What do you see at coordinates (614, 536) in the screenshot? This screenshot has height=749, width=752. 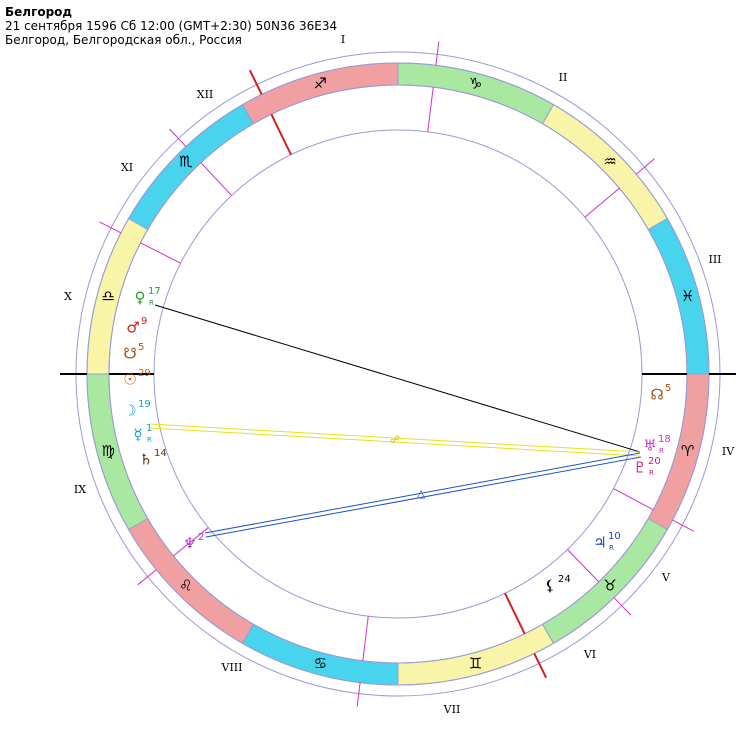 I see `planet-degree: 10` at bounding box center [614, 536].